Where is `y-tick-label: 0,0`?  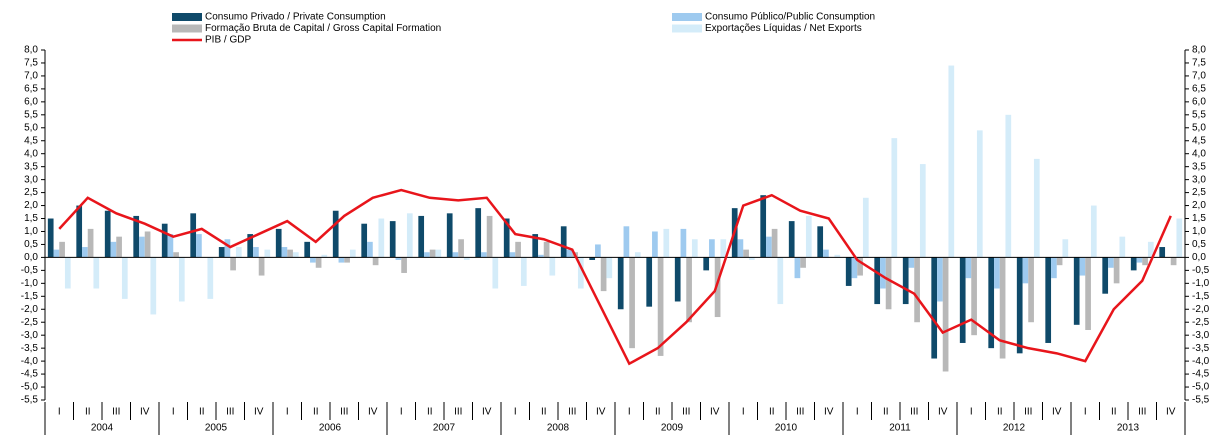 y-tick-label: 0,0 is located at coordinates (31, 257).